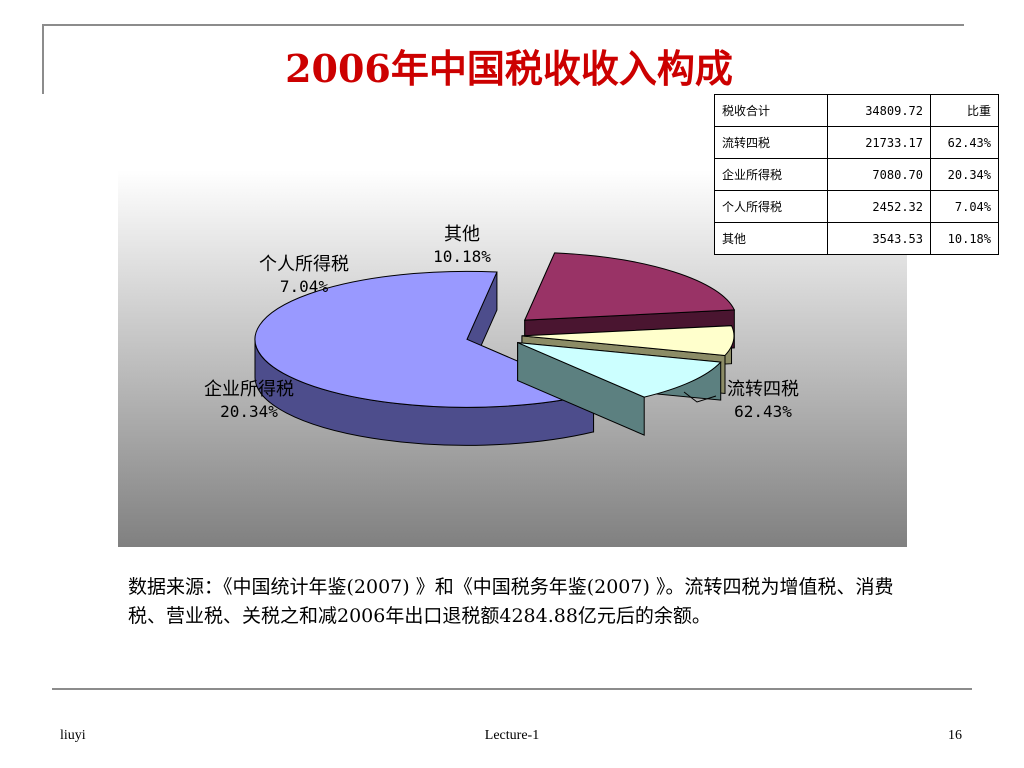 This screenshot has height=768, width=1024. I want to click on table-cell-value: 3543.53, so click(879, 238).